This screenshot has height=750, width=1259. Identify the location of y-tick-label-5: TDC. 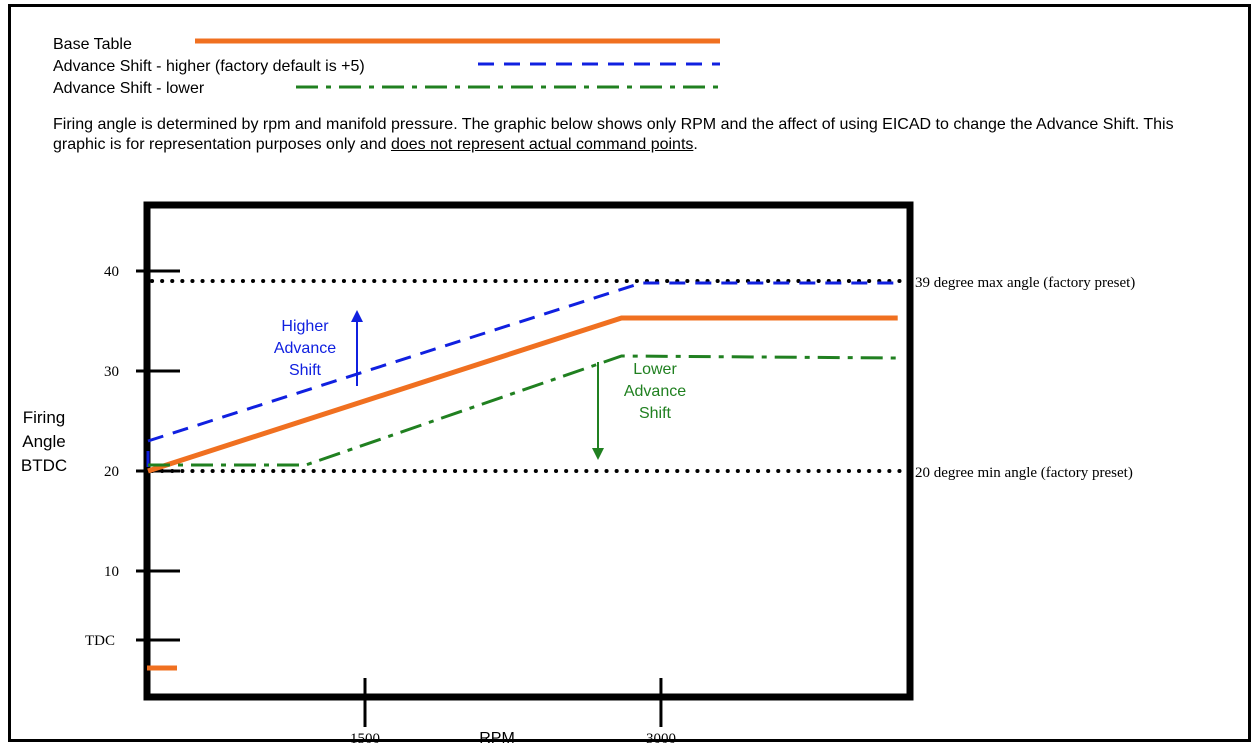
(100, 641).